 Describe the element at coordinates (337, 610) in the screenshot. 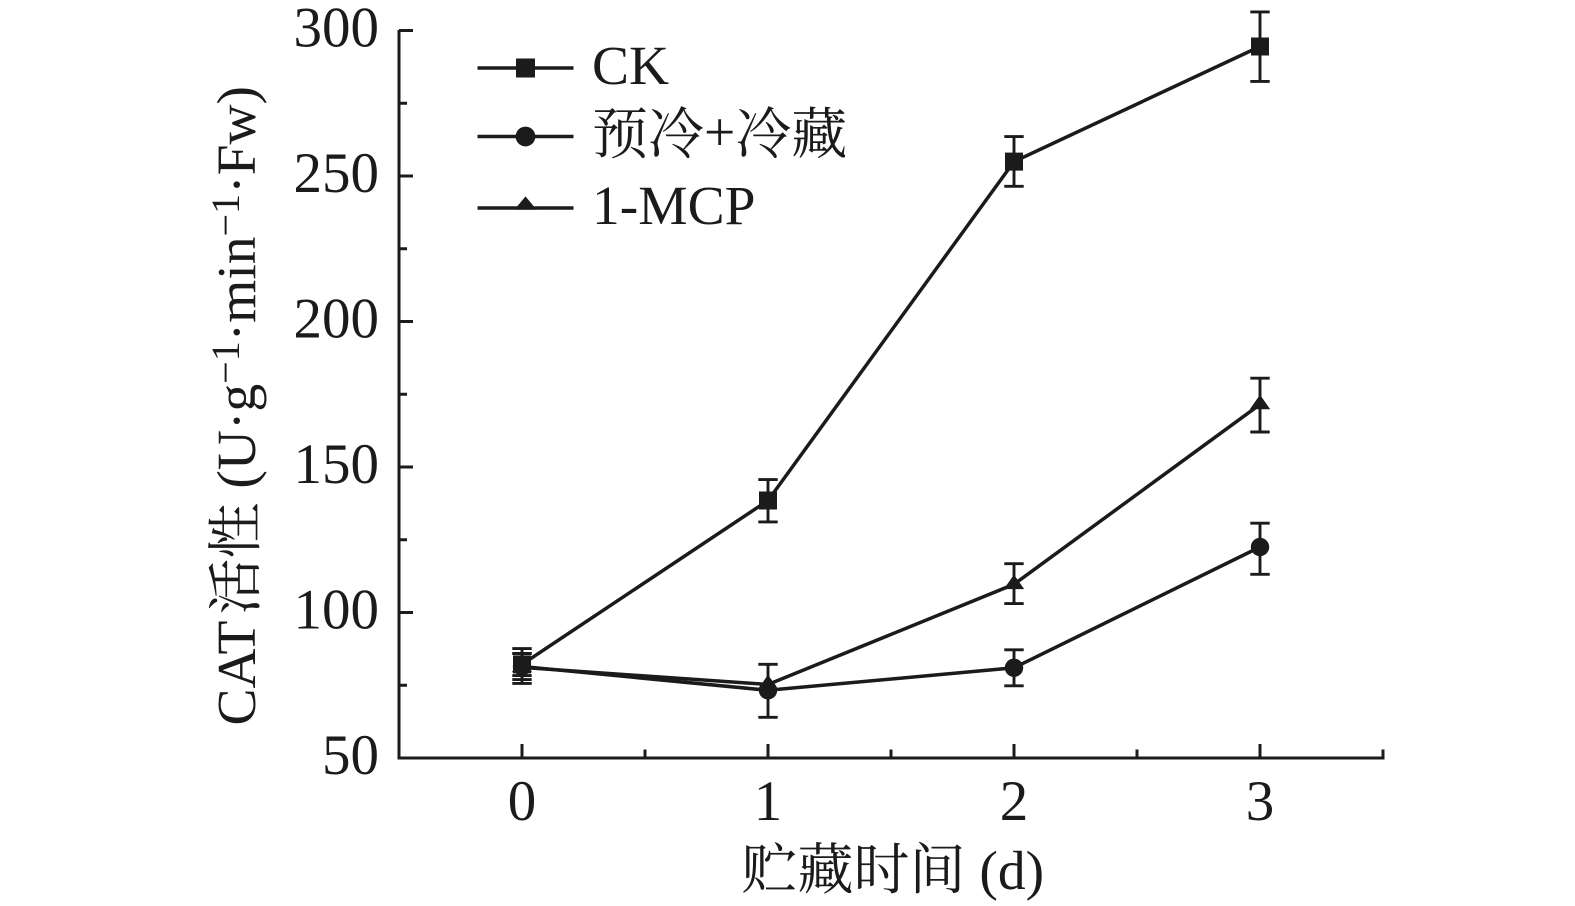

I see `svg-text: 100` at that location.